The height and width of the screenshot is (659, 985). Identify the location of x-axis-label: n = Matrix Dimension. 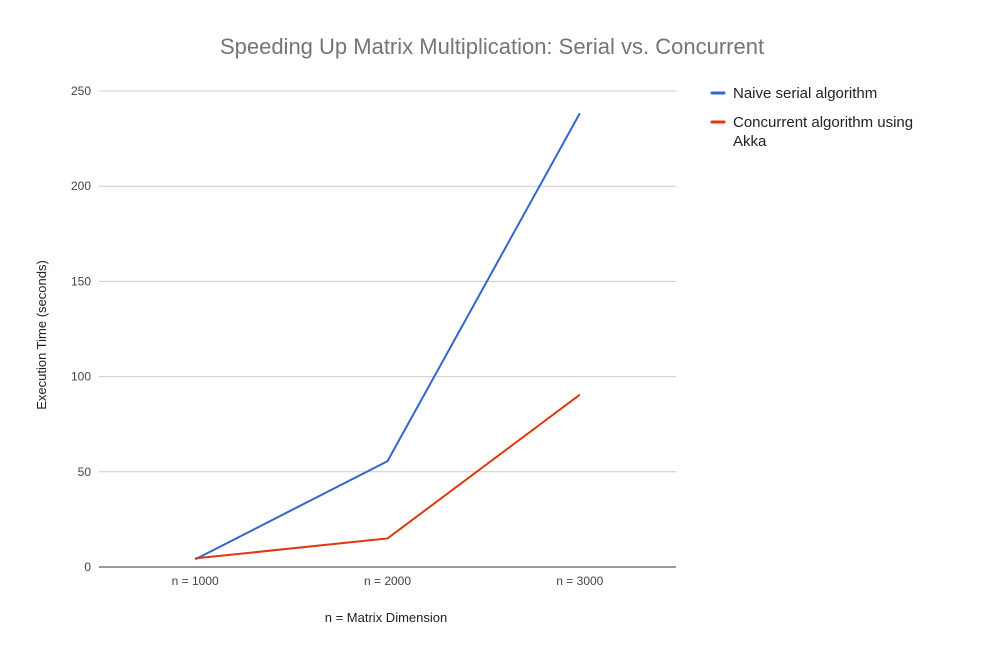
(386, 617).